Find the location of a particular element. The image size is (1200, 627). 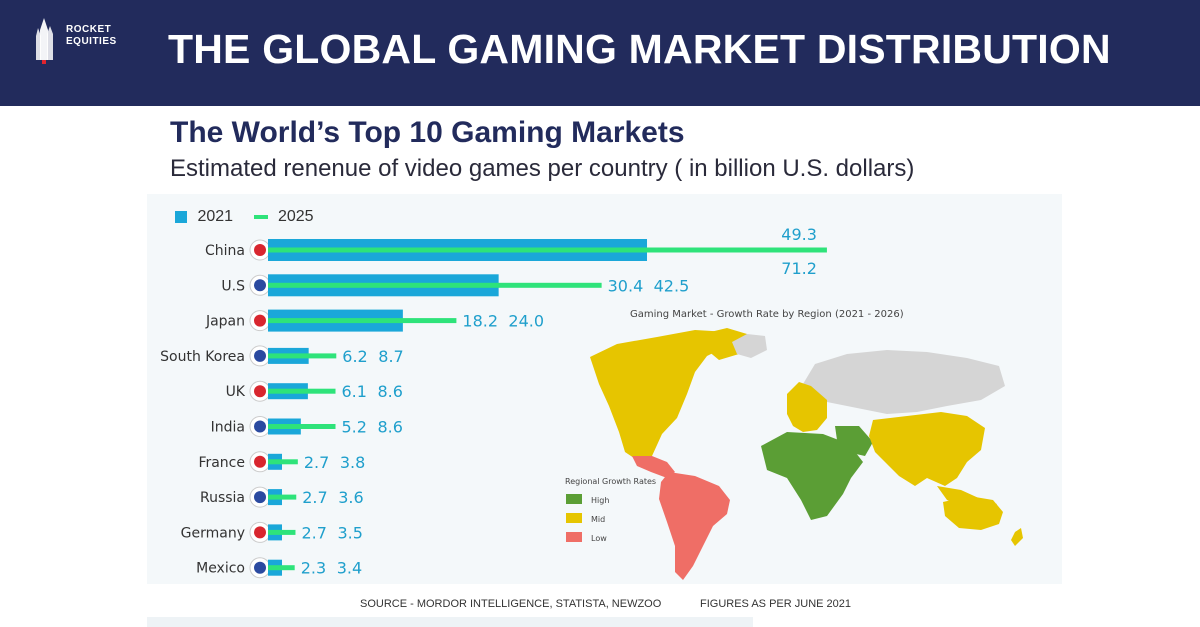

map-legend-low: Low is located at coordinates (599, 538).